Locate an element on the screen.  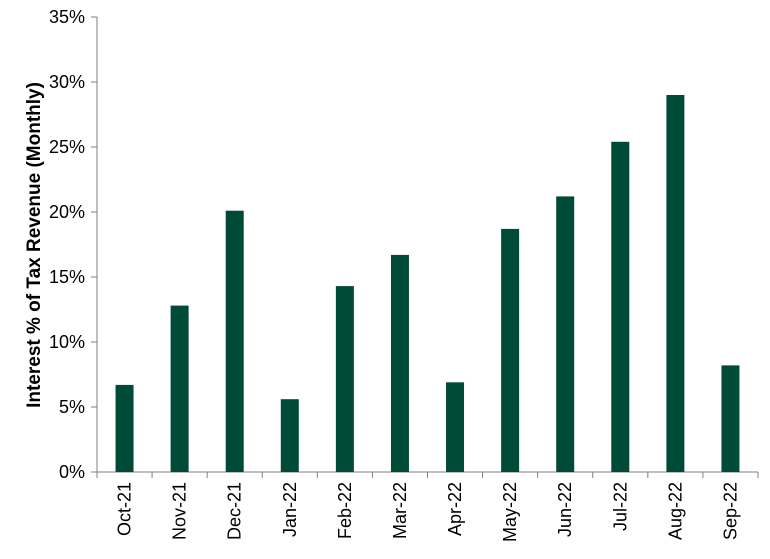
x-tick-label: May-22 is located at coordinates (510, 512).